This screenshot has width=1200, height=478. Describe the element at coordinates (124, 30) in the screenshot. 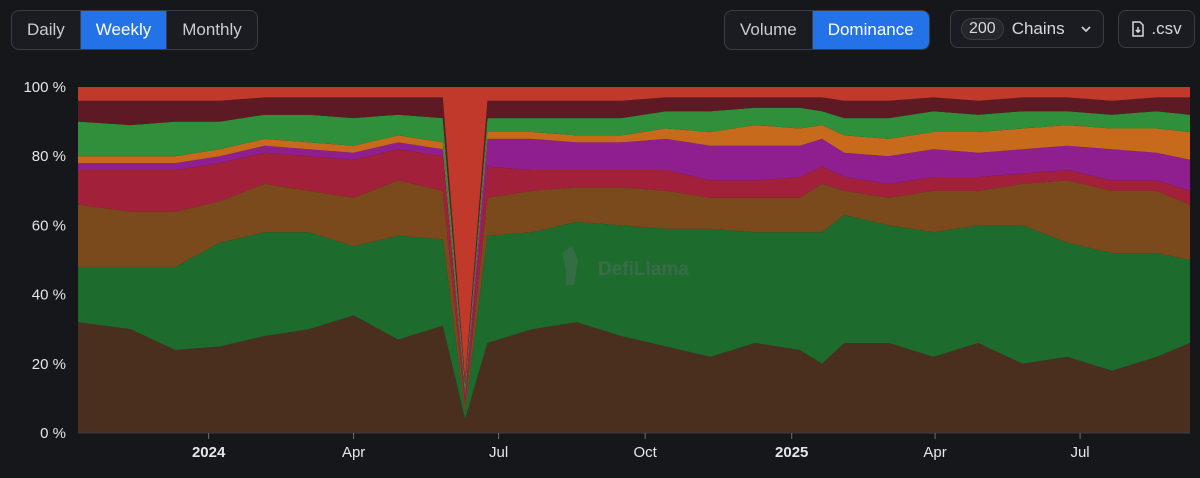

I see `weekly-button: Weekly` at that location.